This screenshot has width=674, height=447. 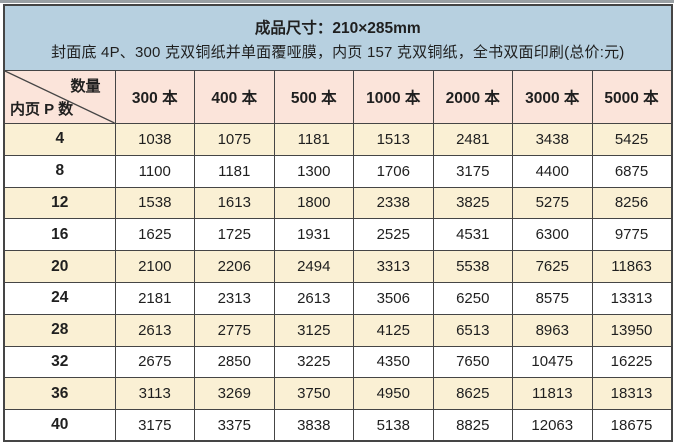 What do you see at coordinates (632, 362) in the screenshot?
I see `price-cell: 16225` at bounding box center [632, 362].